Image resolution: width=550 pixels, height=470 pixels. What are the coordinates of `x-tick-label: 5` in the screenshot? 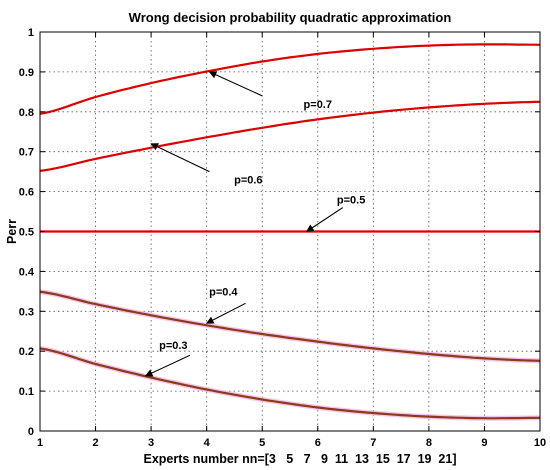 It's located at (262, 443).